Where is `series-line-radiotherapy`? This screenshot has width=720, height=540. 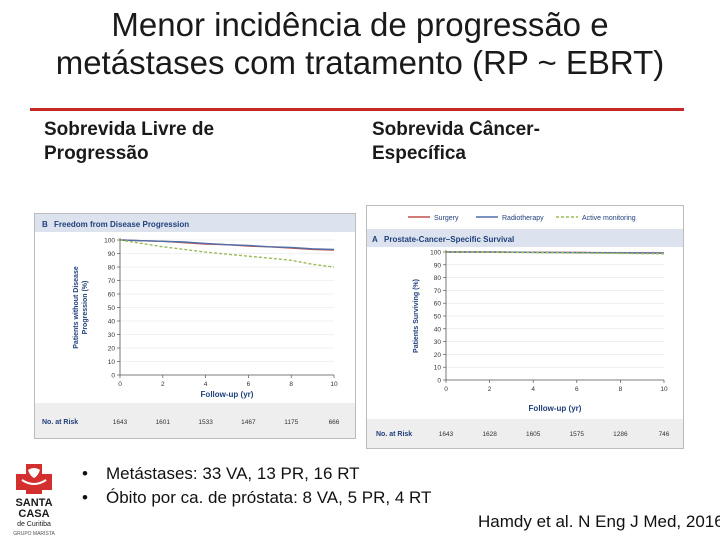
series-line-radiotherapy is located at coordinates (227, 245).